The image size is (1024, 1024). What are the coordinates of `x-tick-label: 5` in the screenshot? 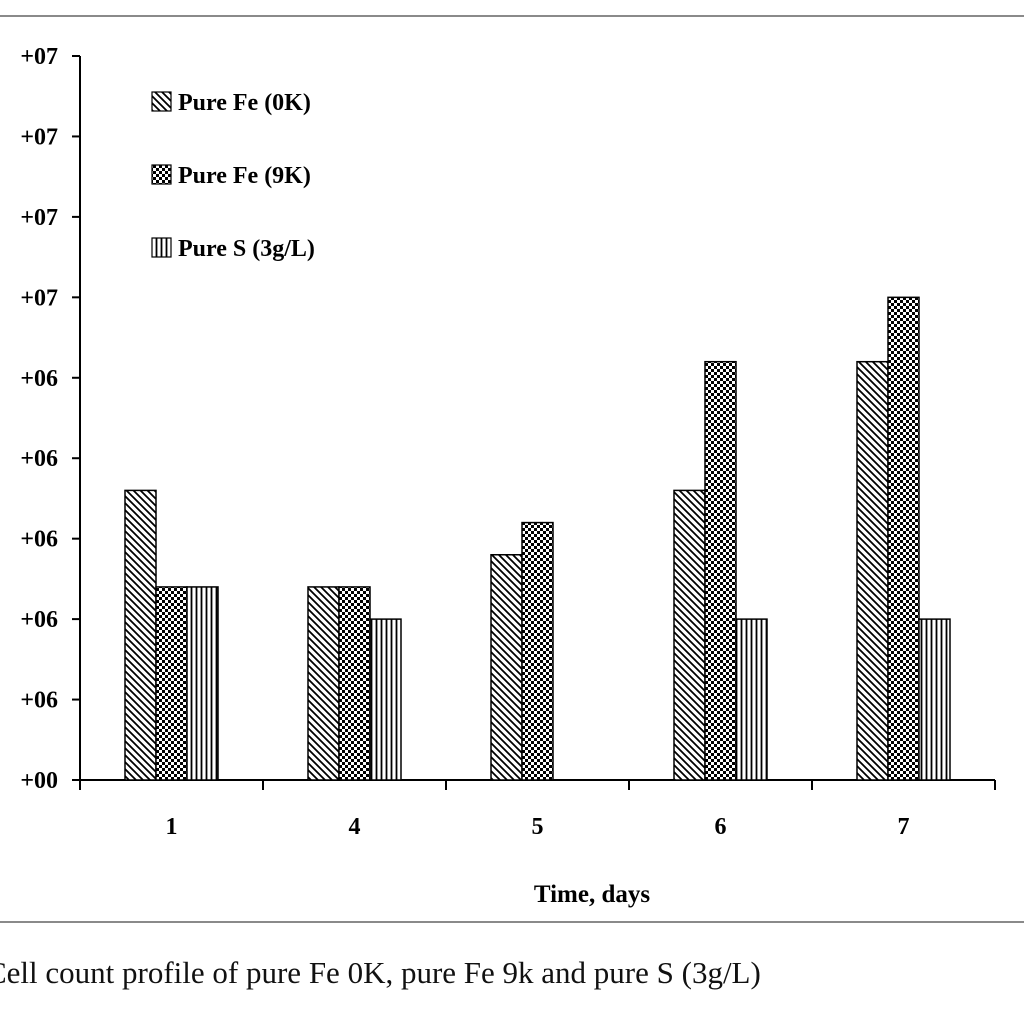 It's located at (538, 827).